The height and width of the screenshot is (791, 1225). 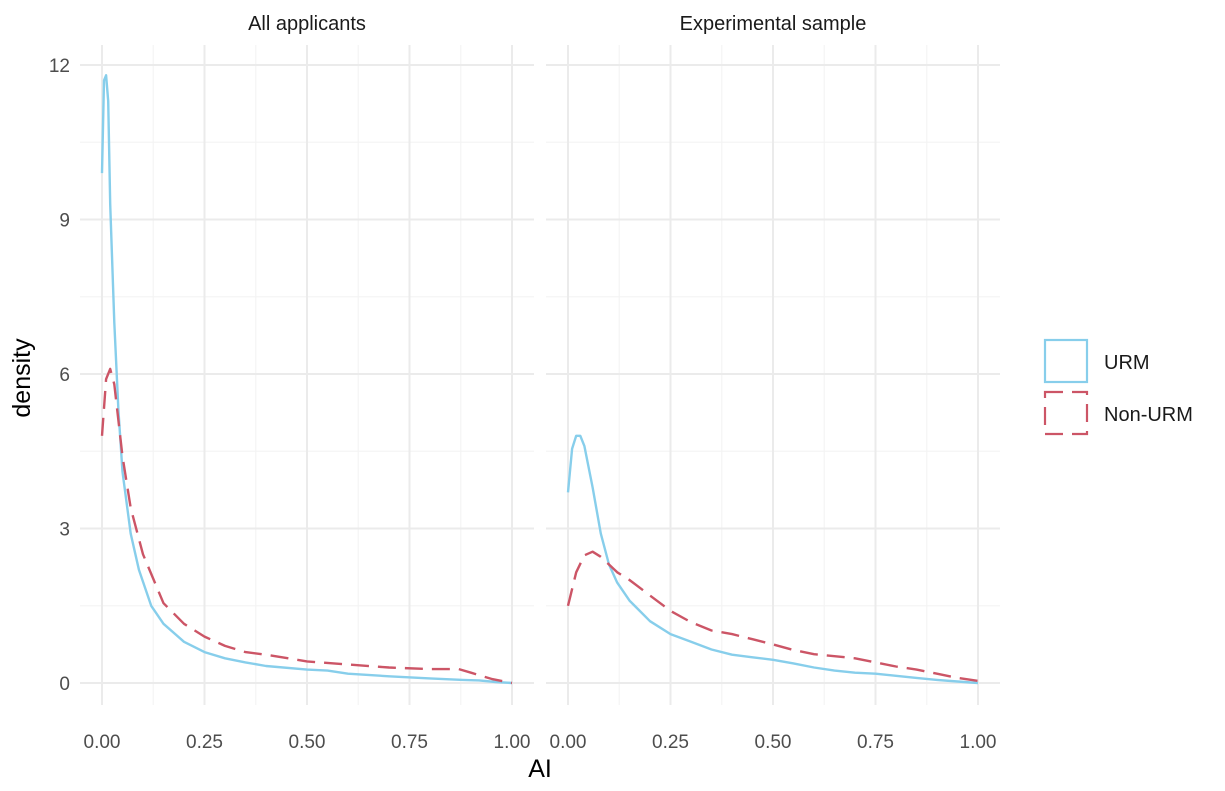 I want to click on legend-item: Non-URM, so click(x=1118, y=413).